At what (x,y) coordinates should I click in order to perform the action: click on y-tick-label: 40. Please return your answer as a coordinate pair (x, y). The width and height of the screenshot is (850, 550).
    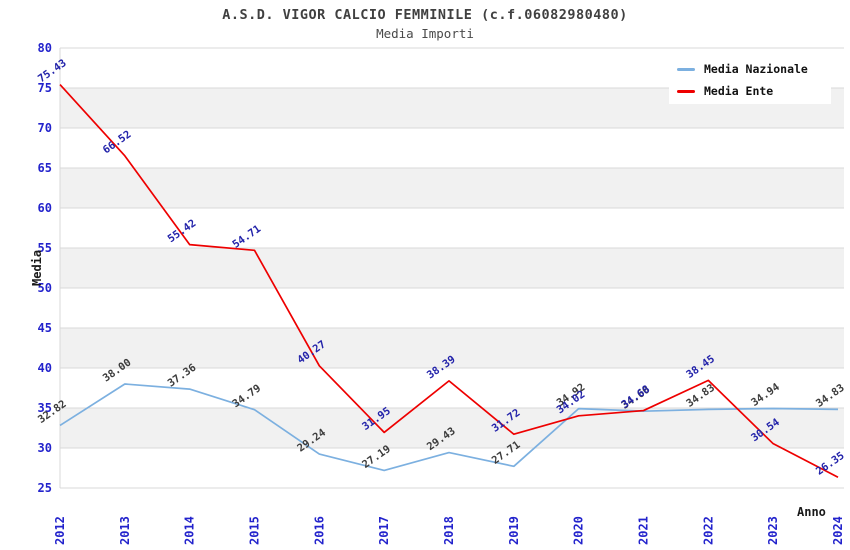
    Looking at the image, I should click on (45, 368).